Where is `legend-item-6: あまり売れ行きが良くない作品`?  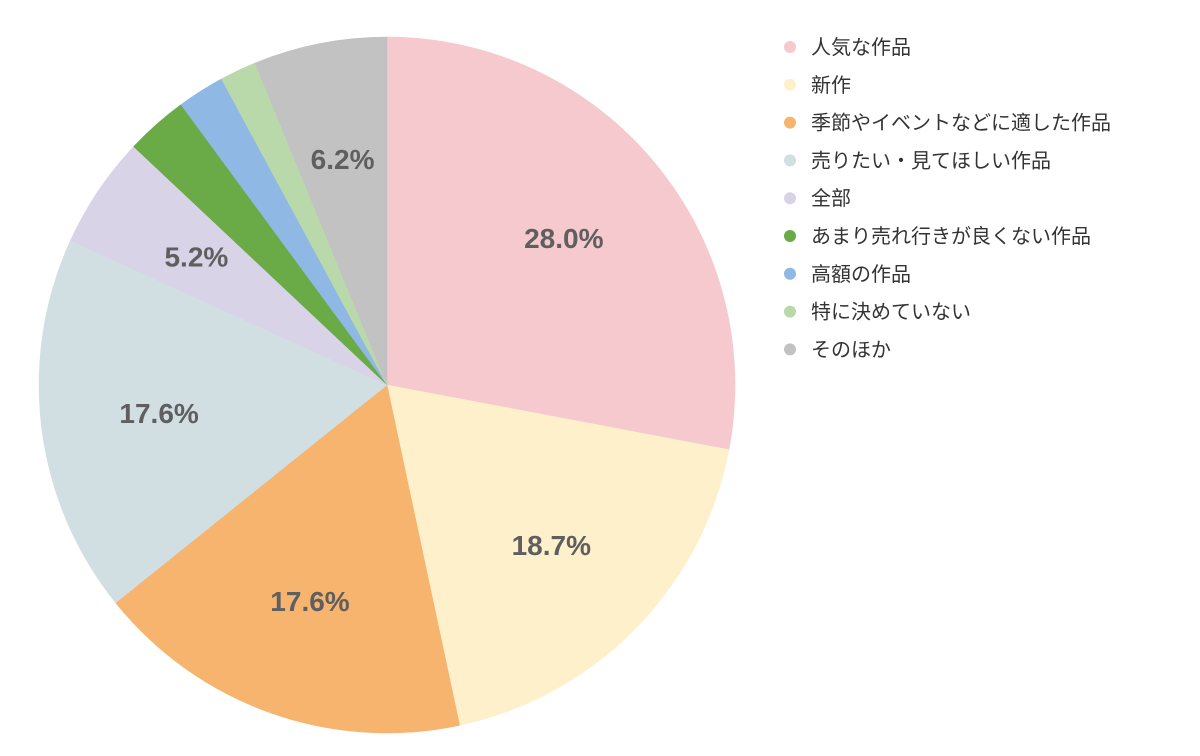
legend-item-6: あまり売れ行きが良くない作品 is located at coordinates (937, 236).